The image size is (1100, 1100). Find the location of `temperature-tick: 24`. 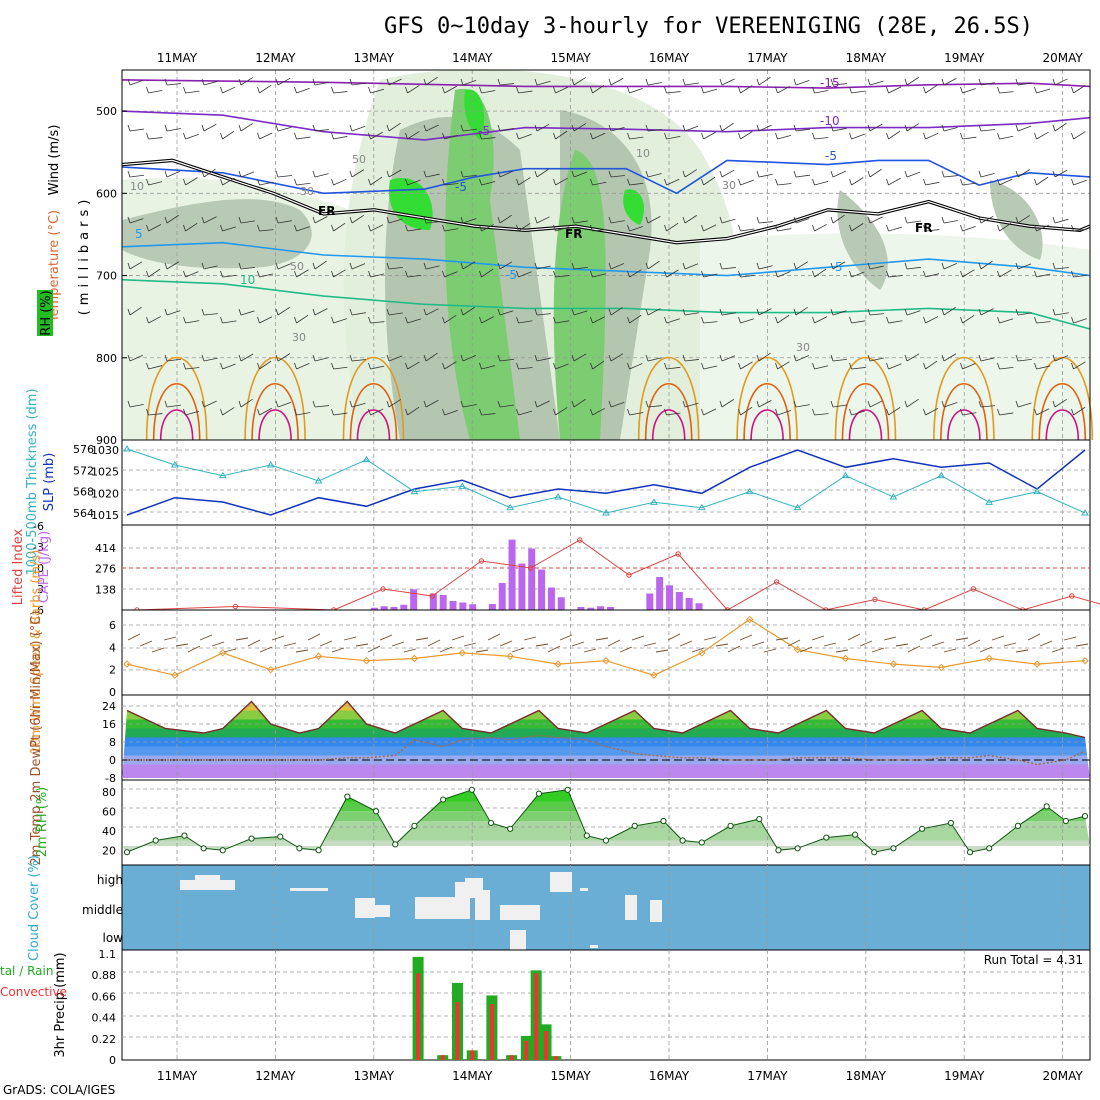

temperature-tick: 24 is located at coordinates (109, 706).